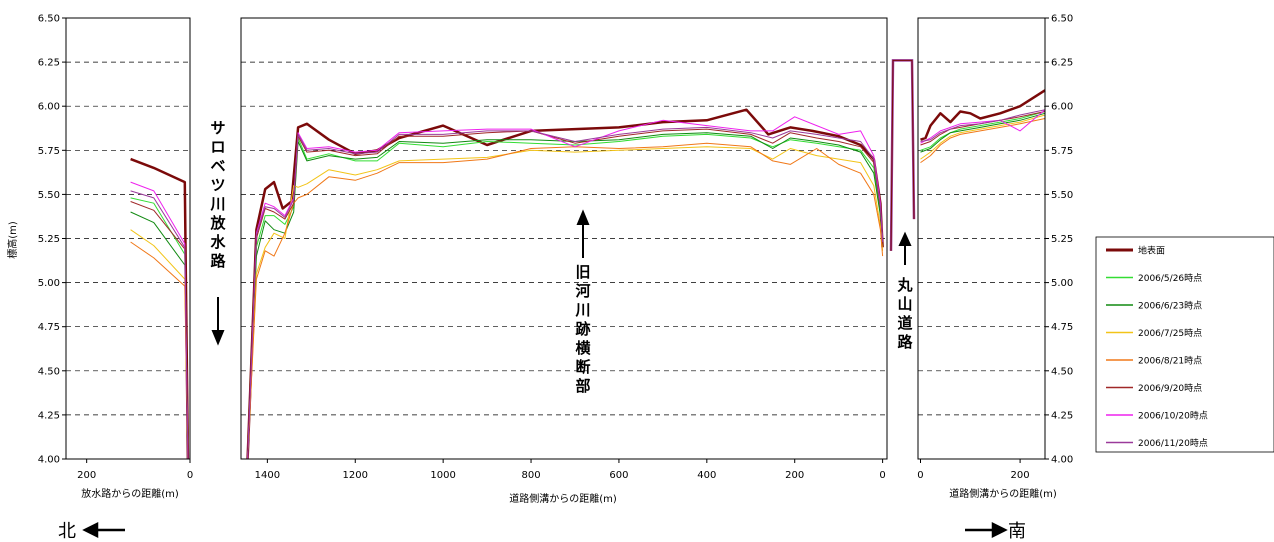 This screenshot has height=542, width=1274. I want to click on x-axis-label-middle: 道路側溝からの距離(m), so click(563, 498).